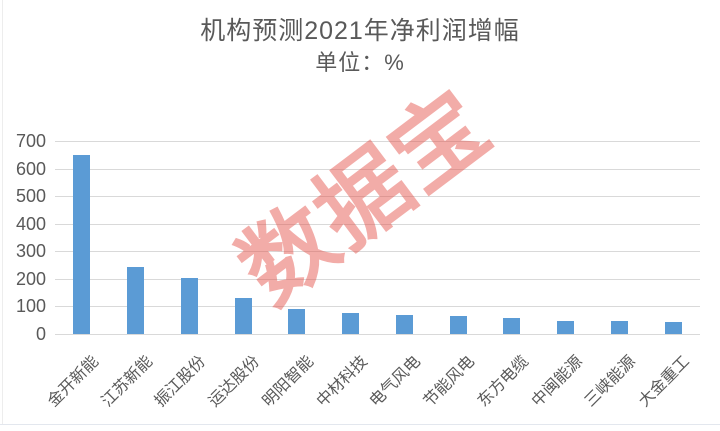 Image resolution: width=720 pixels, height=431 pixels. What do you see at coordinates (503, 382) in the screenshot?
I see `x-axis-category-label: 东方电缆` at bounding box center [503, 382].